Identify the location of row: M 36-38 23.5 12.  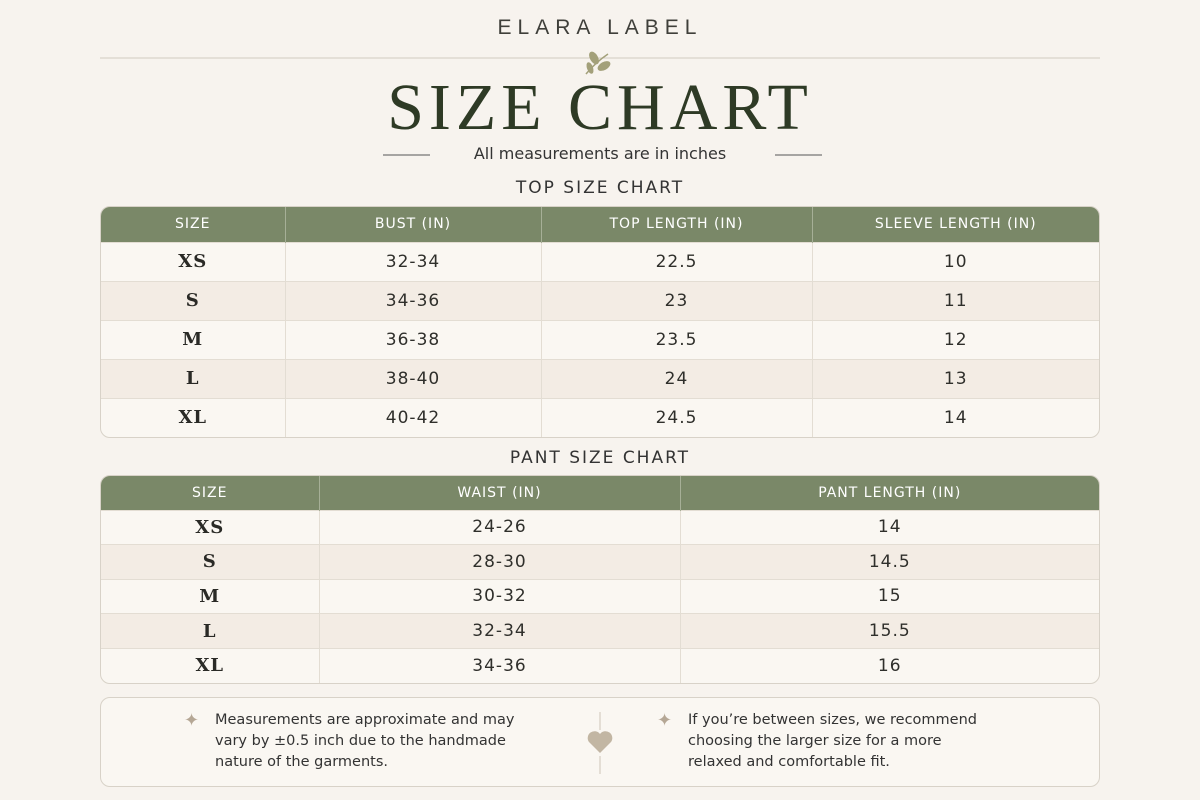
(600, 339).